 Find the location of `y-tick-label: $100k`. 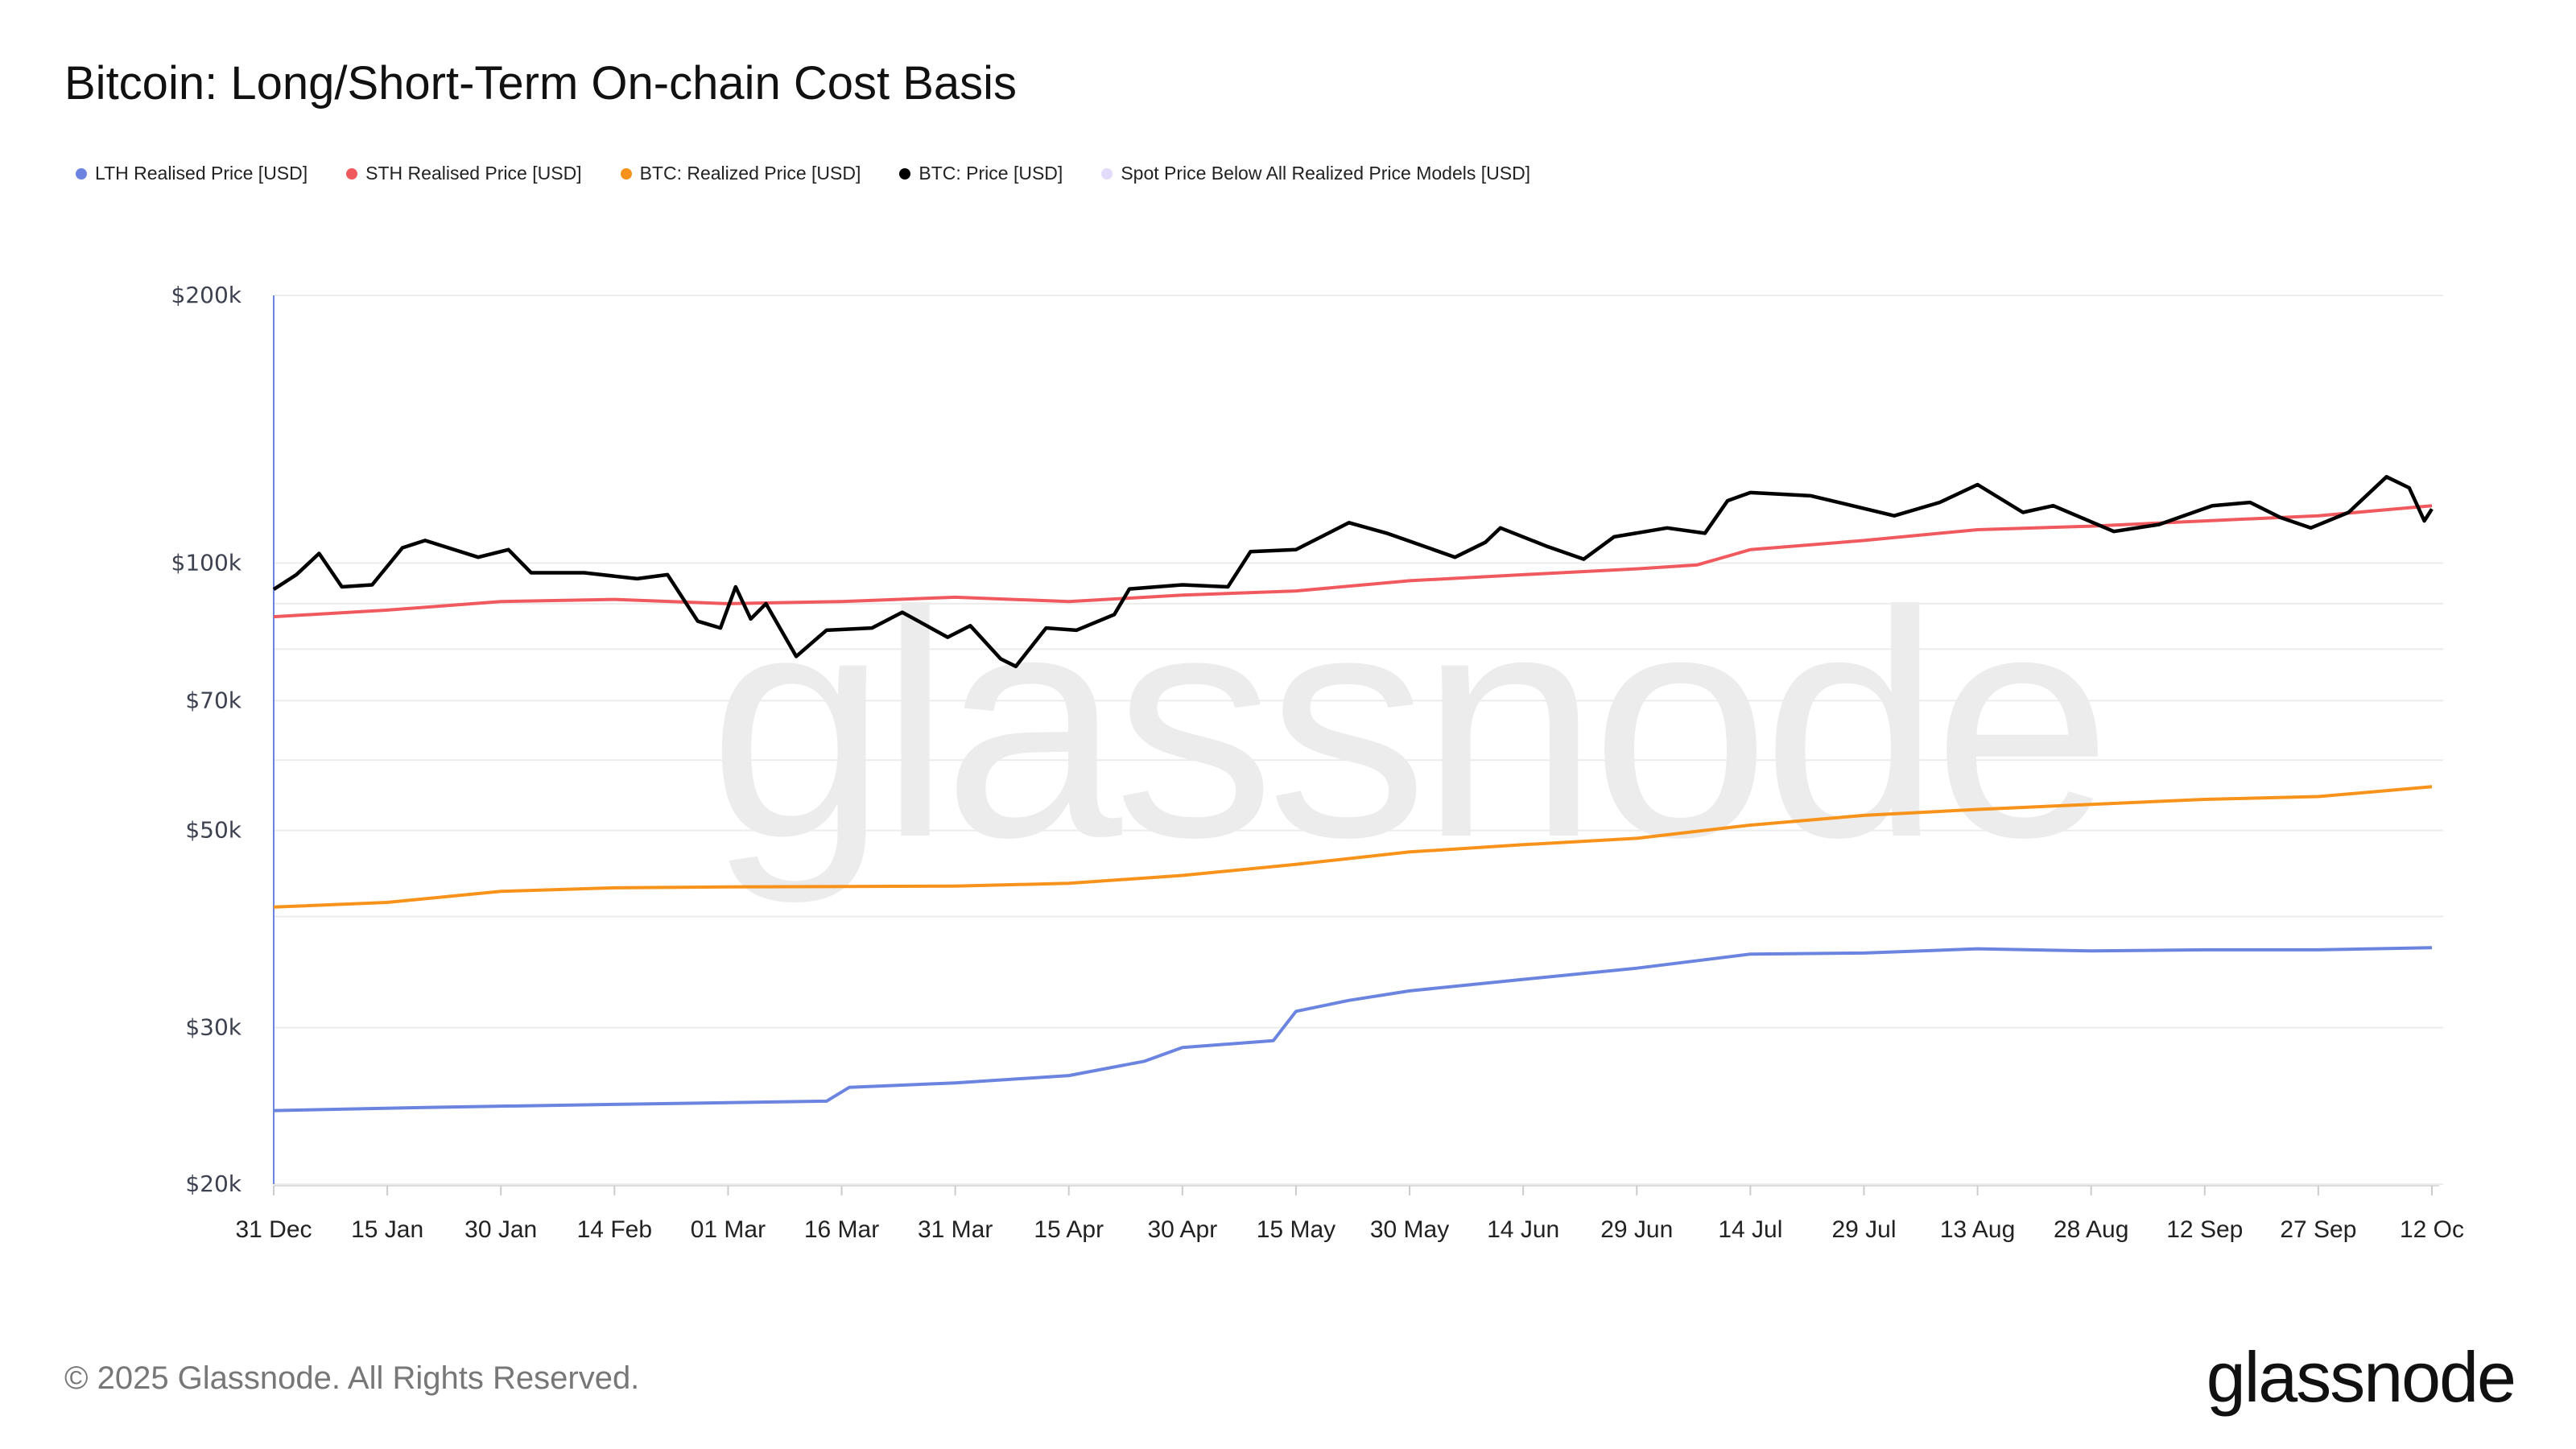

y-tick-label: $100k is located at coordinates (206, 562).